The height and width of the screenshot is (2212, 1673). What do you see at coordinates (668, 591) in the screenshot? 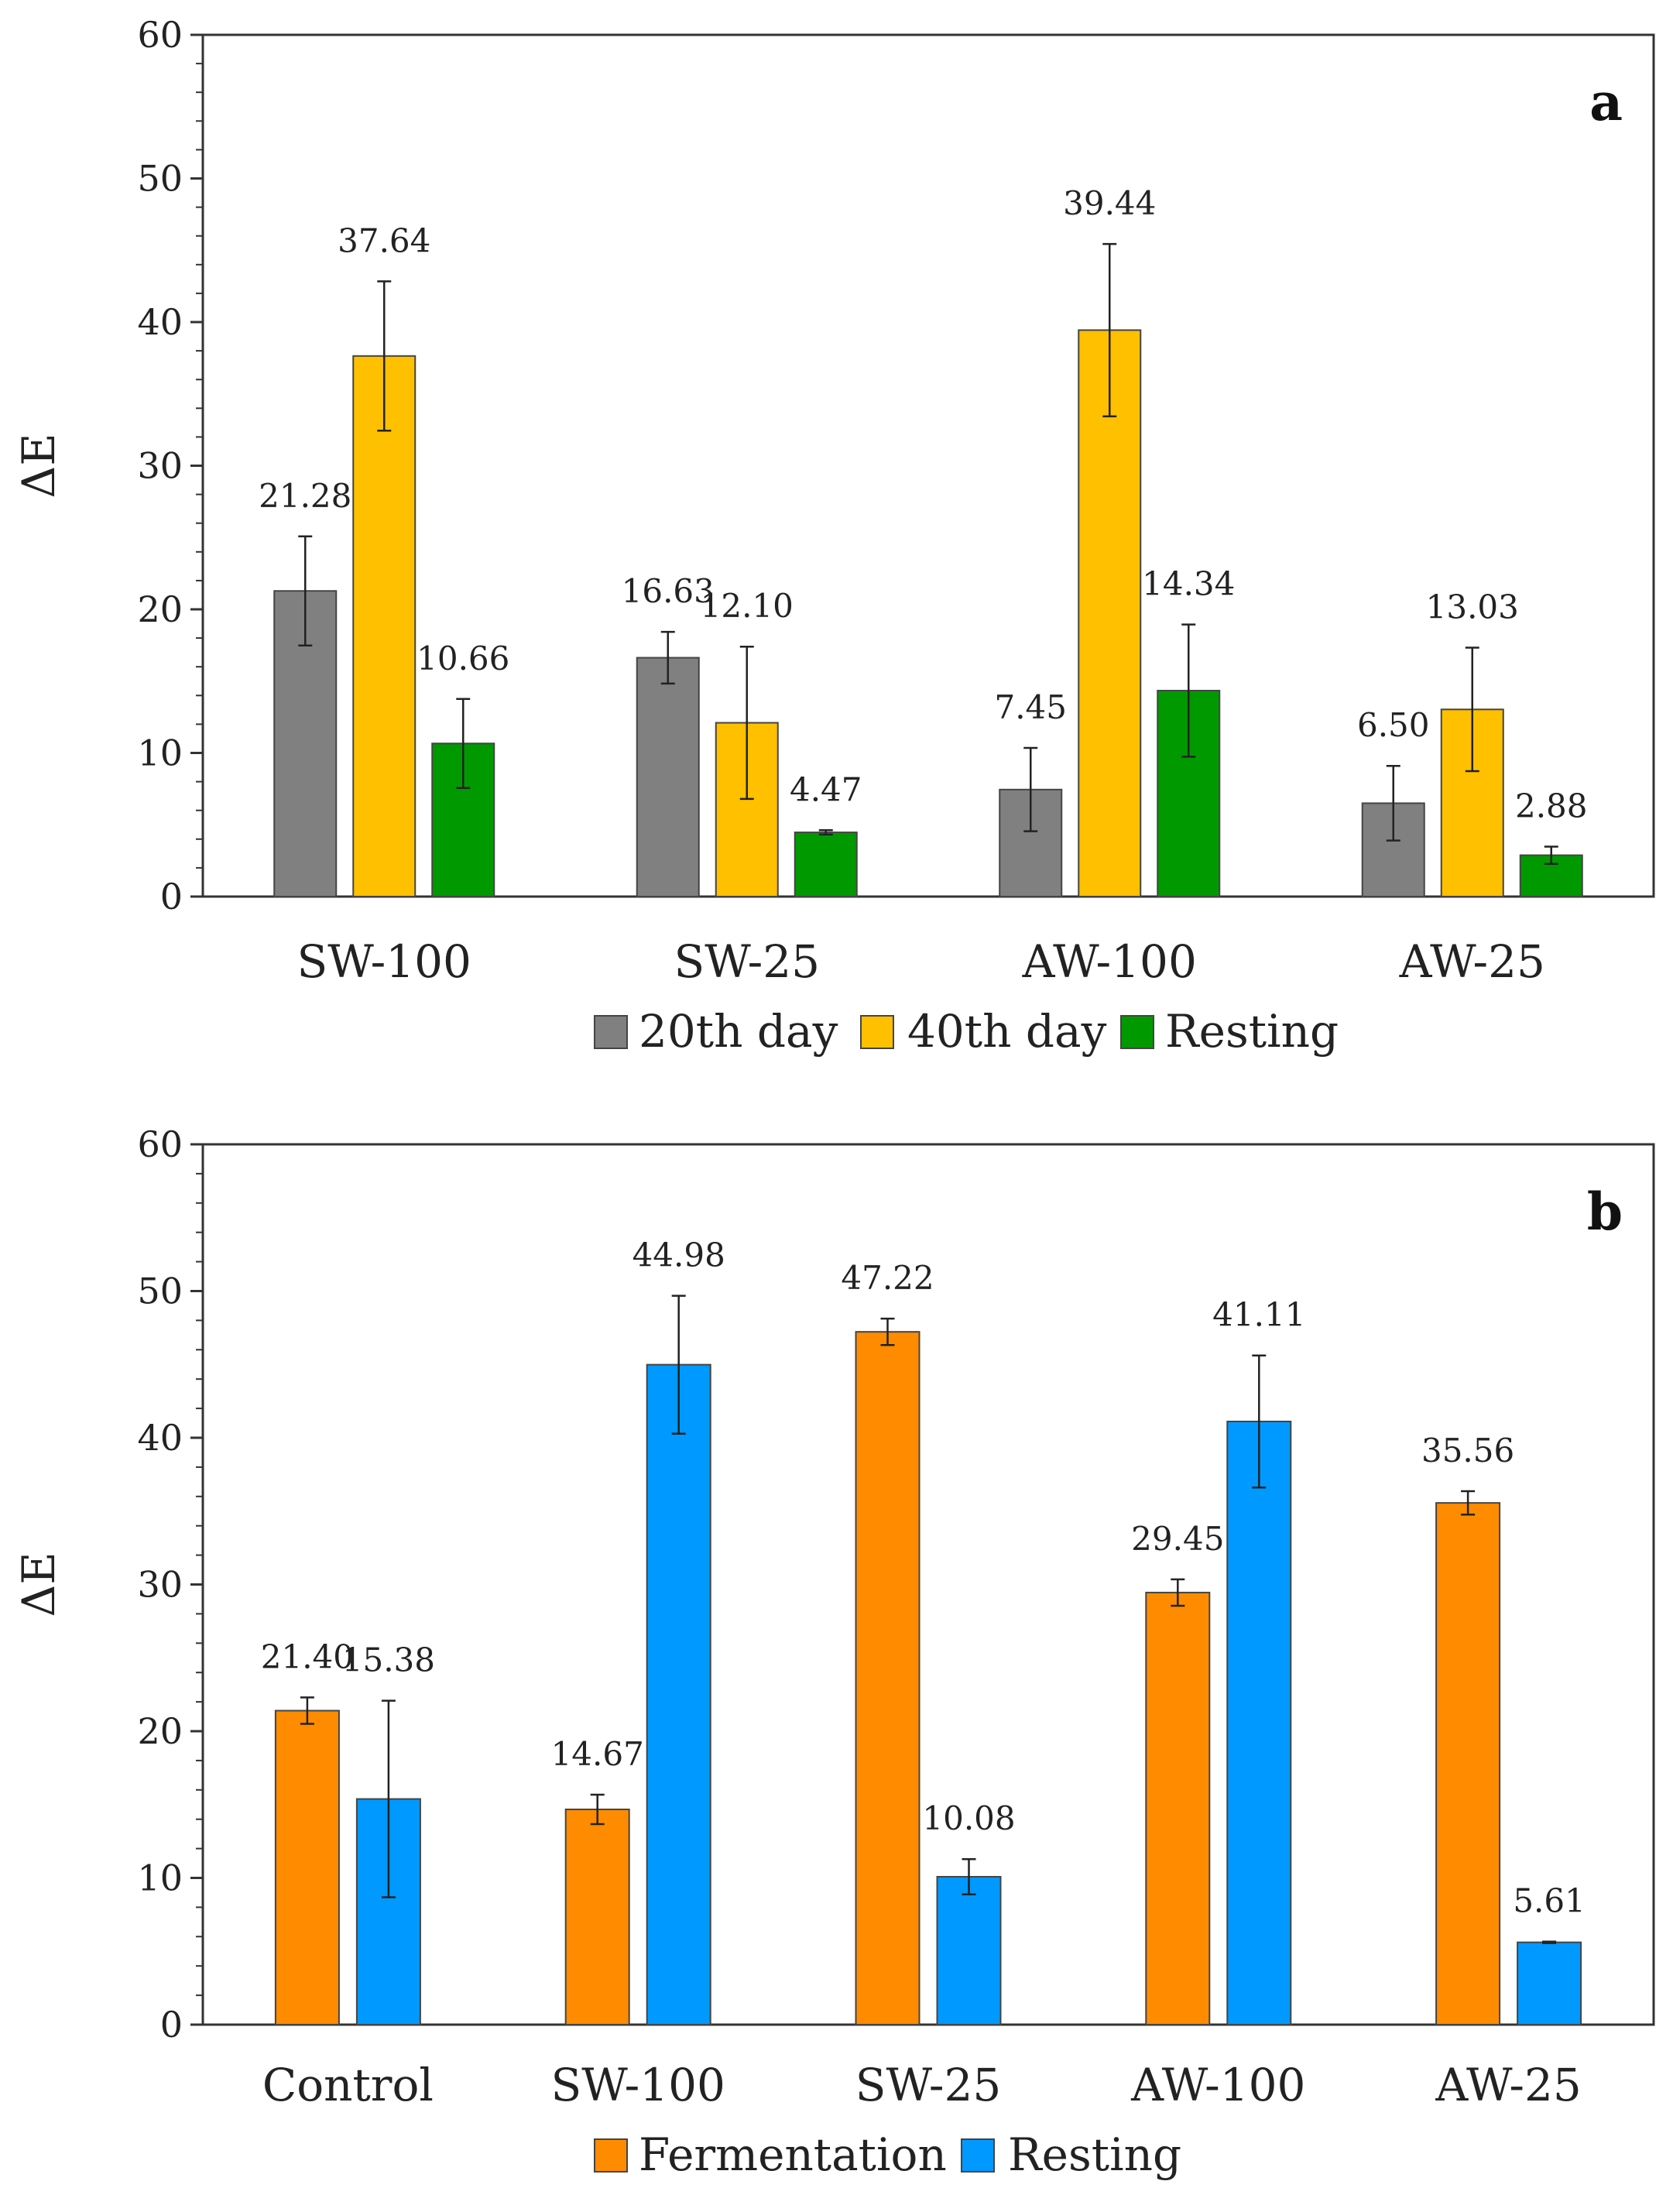
I see `panel-a-data-label-20th-day-sw-25: 16.63` at bounding box center [668, 591].